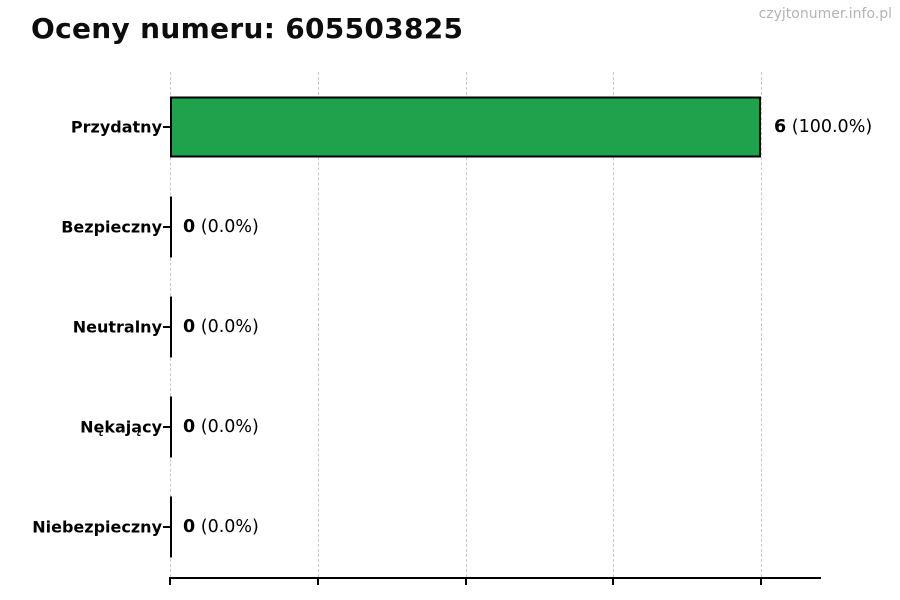 The image size is (900, 600). I want to click on category-label: Przydatny, so click(116, 127).